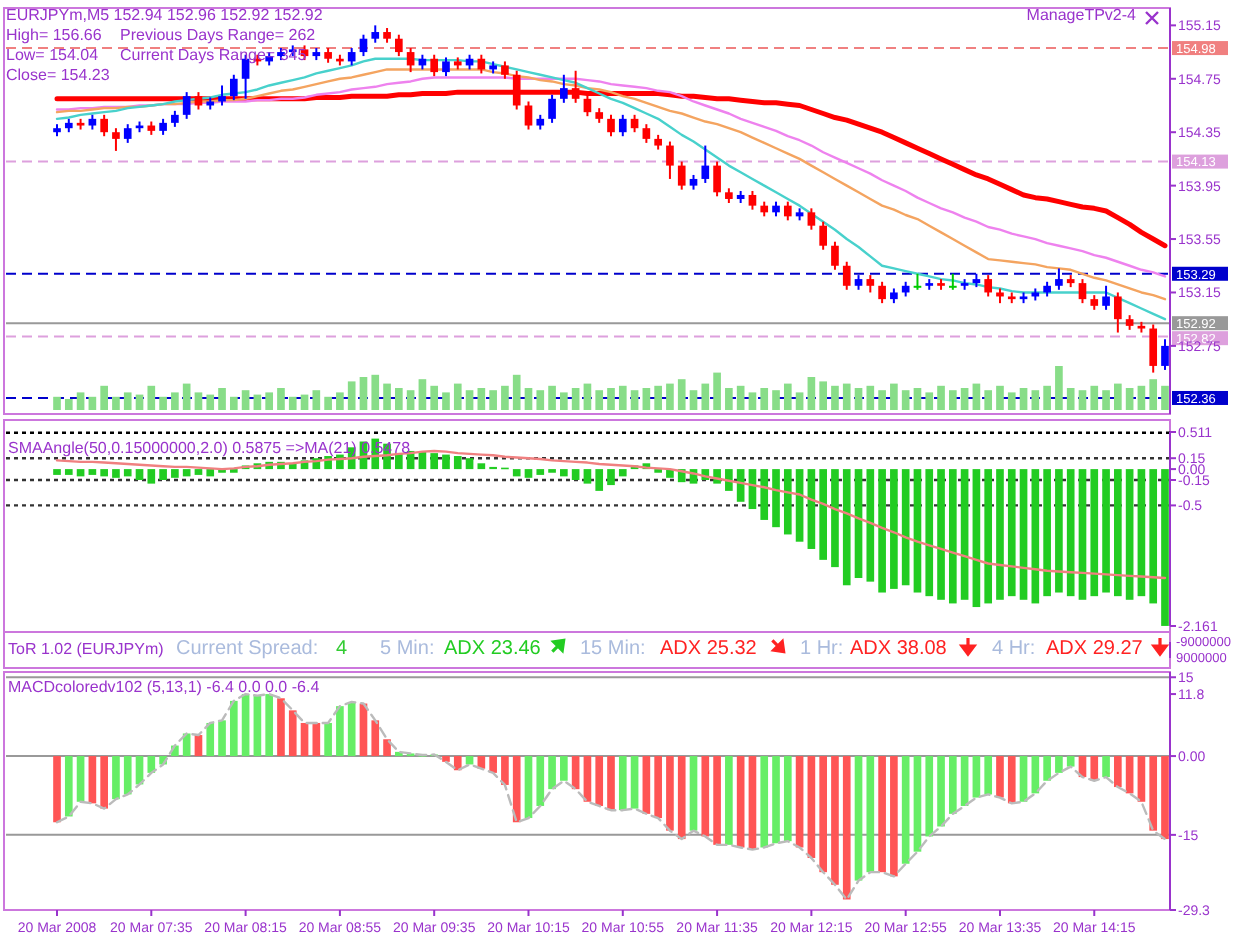 This screenshot has height=938, width=1250. I want to click on text: 1 Hr:, so click(822, 649).